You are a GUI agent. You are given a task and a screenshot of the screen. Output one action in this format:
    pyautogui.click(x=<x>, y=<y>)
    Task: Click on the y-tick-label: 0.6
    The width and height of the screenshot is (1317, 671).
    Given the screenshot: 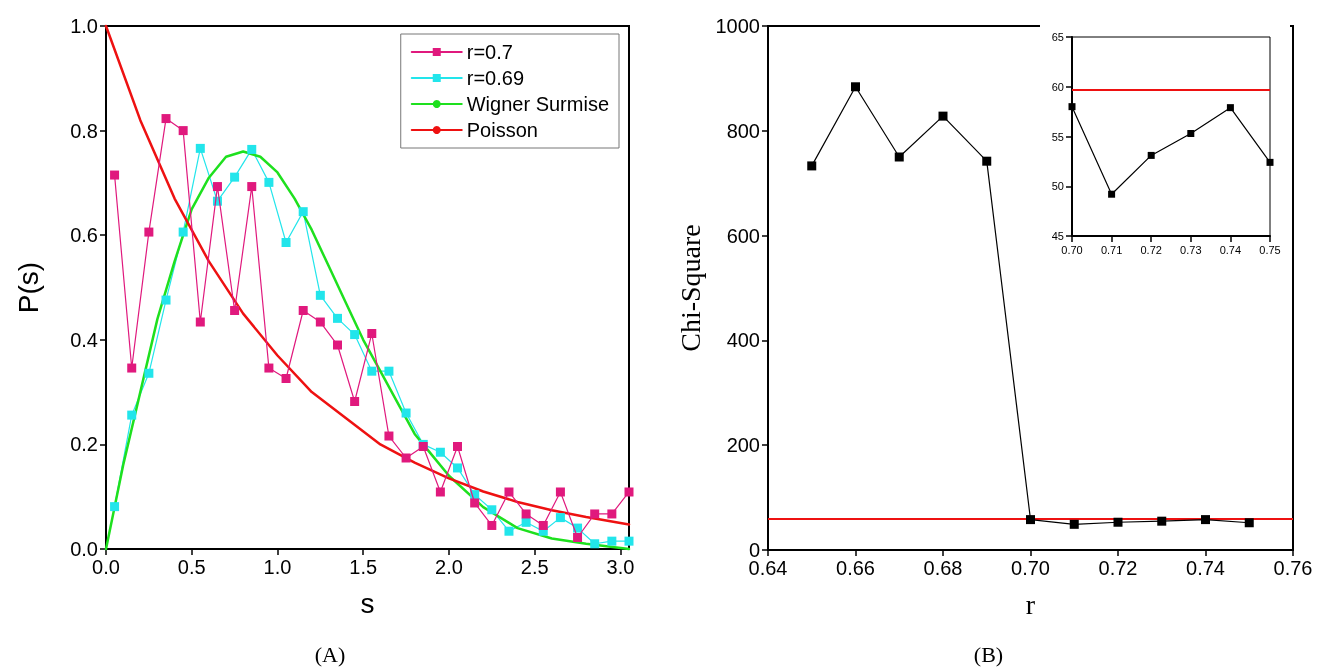 What is the action you would take?
    pyautogui.click(x=84, y=235)
    